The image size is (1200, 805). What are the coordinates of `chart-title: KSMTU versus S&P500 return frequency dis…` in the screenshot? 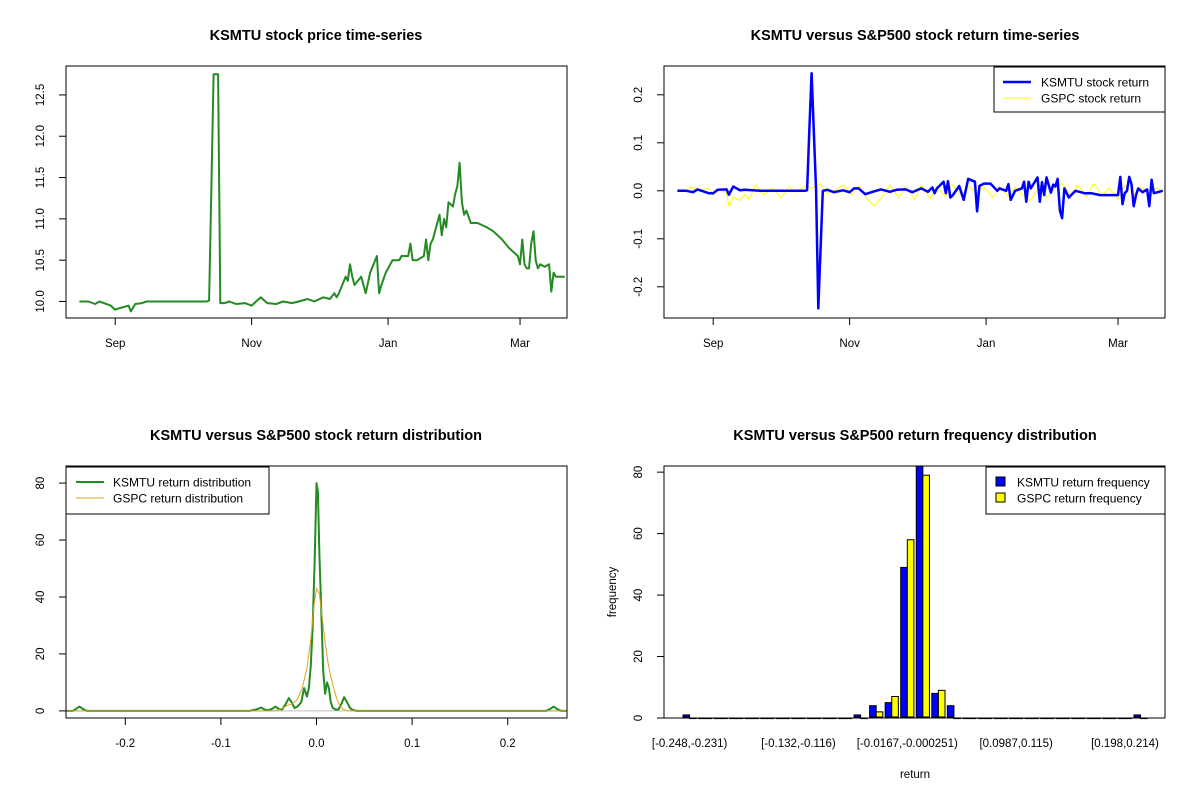 It's located at (914, 436).